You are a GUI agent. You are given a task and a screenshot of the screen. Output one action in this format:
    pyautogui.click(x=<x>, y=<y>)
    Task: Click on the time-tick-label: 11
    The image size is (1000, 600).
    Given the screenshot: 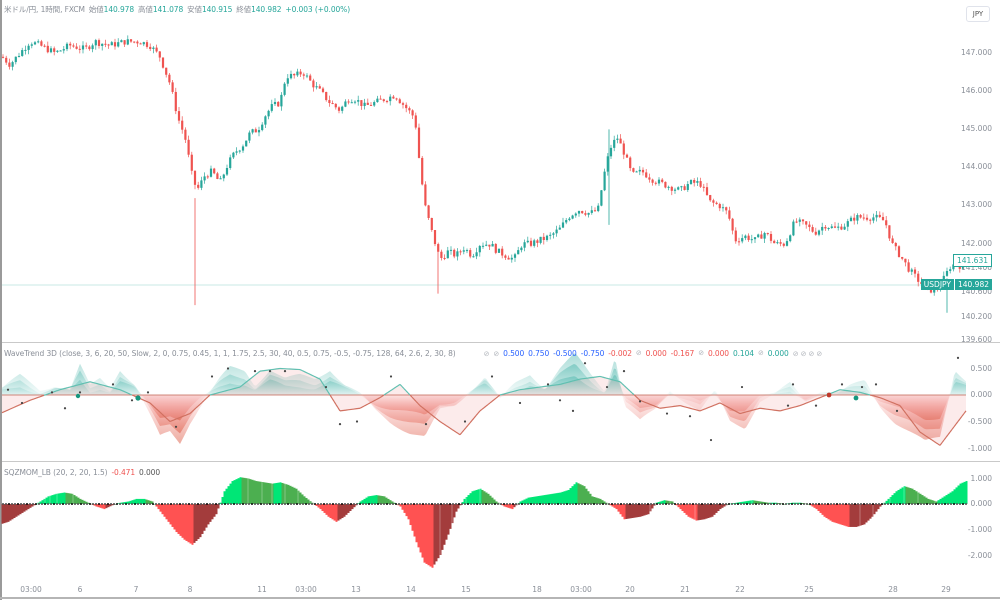 What is the action you would take?
    pyautogui.click(x=262, y=589)
    